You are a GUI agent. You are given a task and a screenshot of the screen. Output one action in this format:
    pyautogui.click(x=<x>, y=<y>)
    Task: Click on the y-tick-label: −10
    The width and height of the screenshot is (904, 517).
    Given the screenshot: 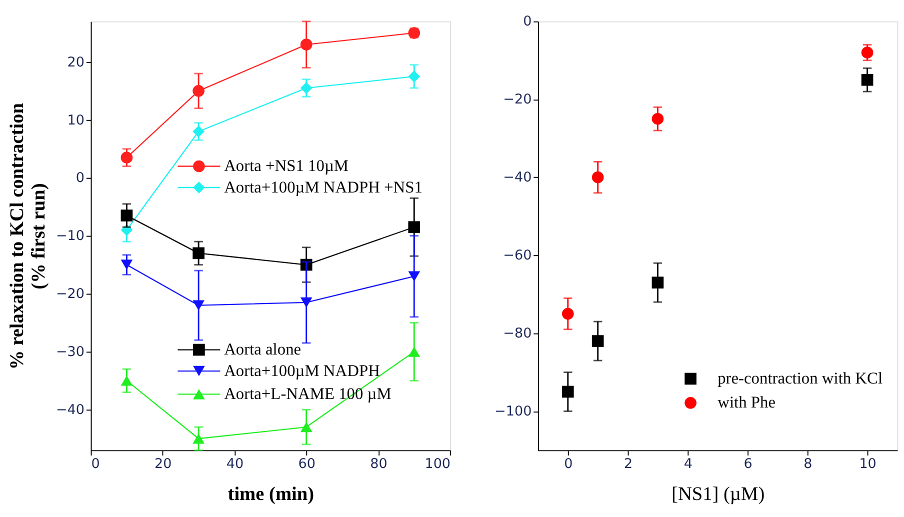 What is the action you would take?
    pyautogui.click(x=70, y=236)
    